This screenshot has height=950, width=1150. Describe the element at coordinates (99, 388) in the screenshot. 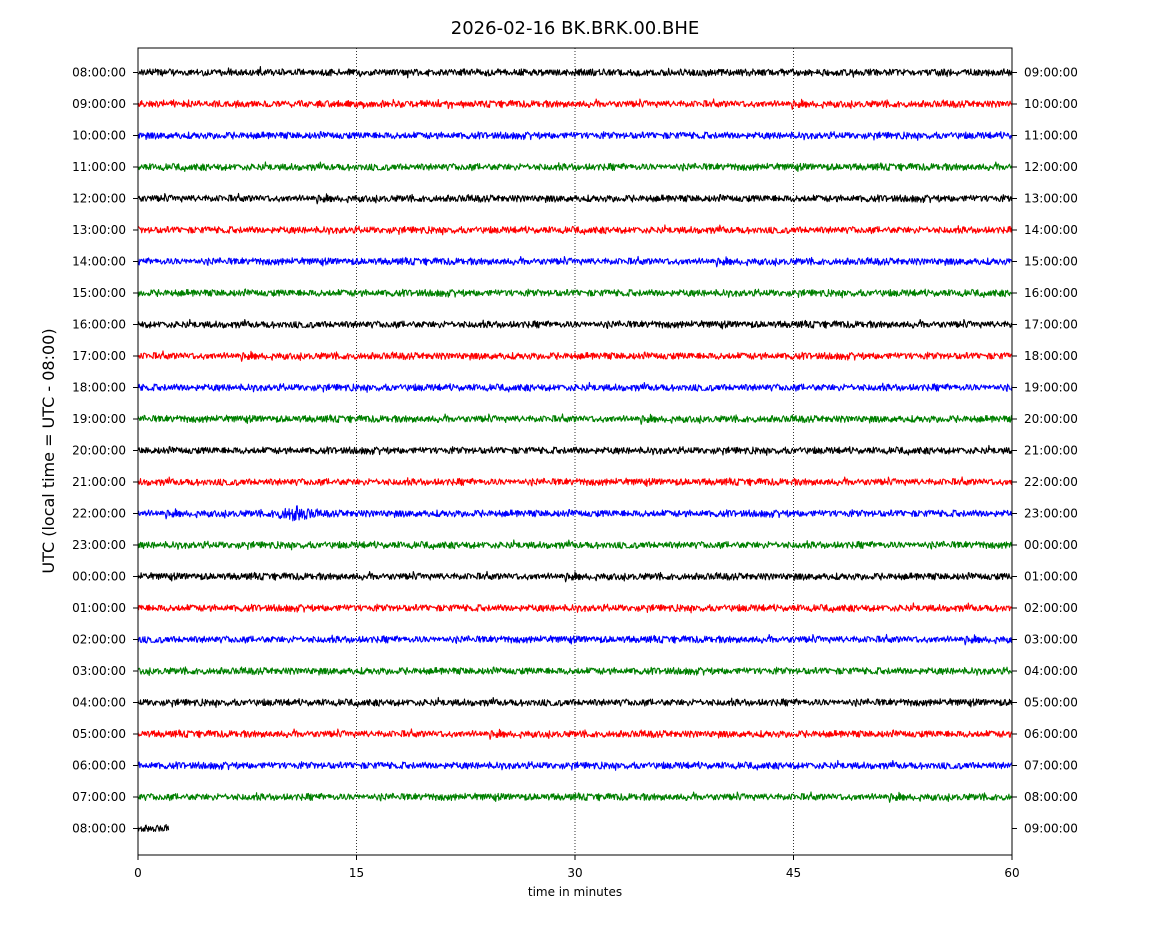

I see `y-tick-label-left: 18:00:00` at that location.